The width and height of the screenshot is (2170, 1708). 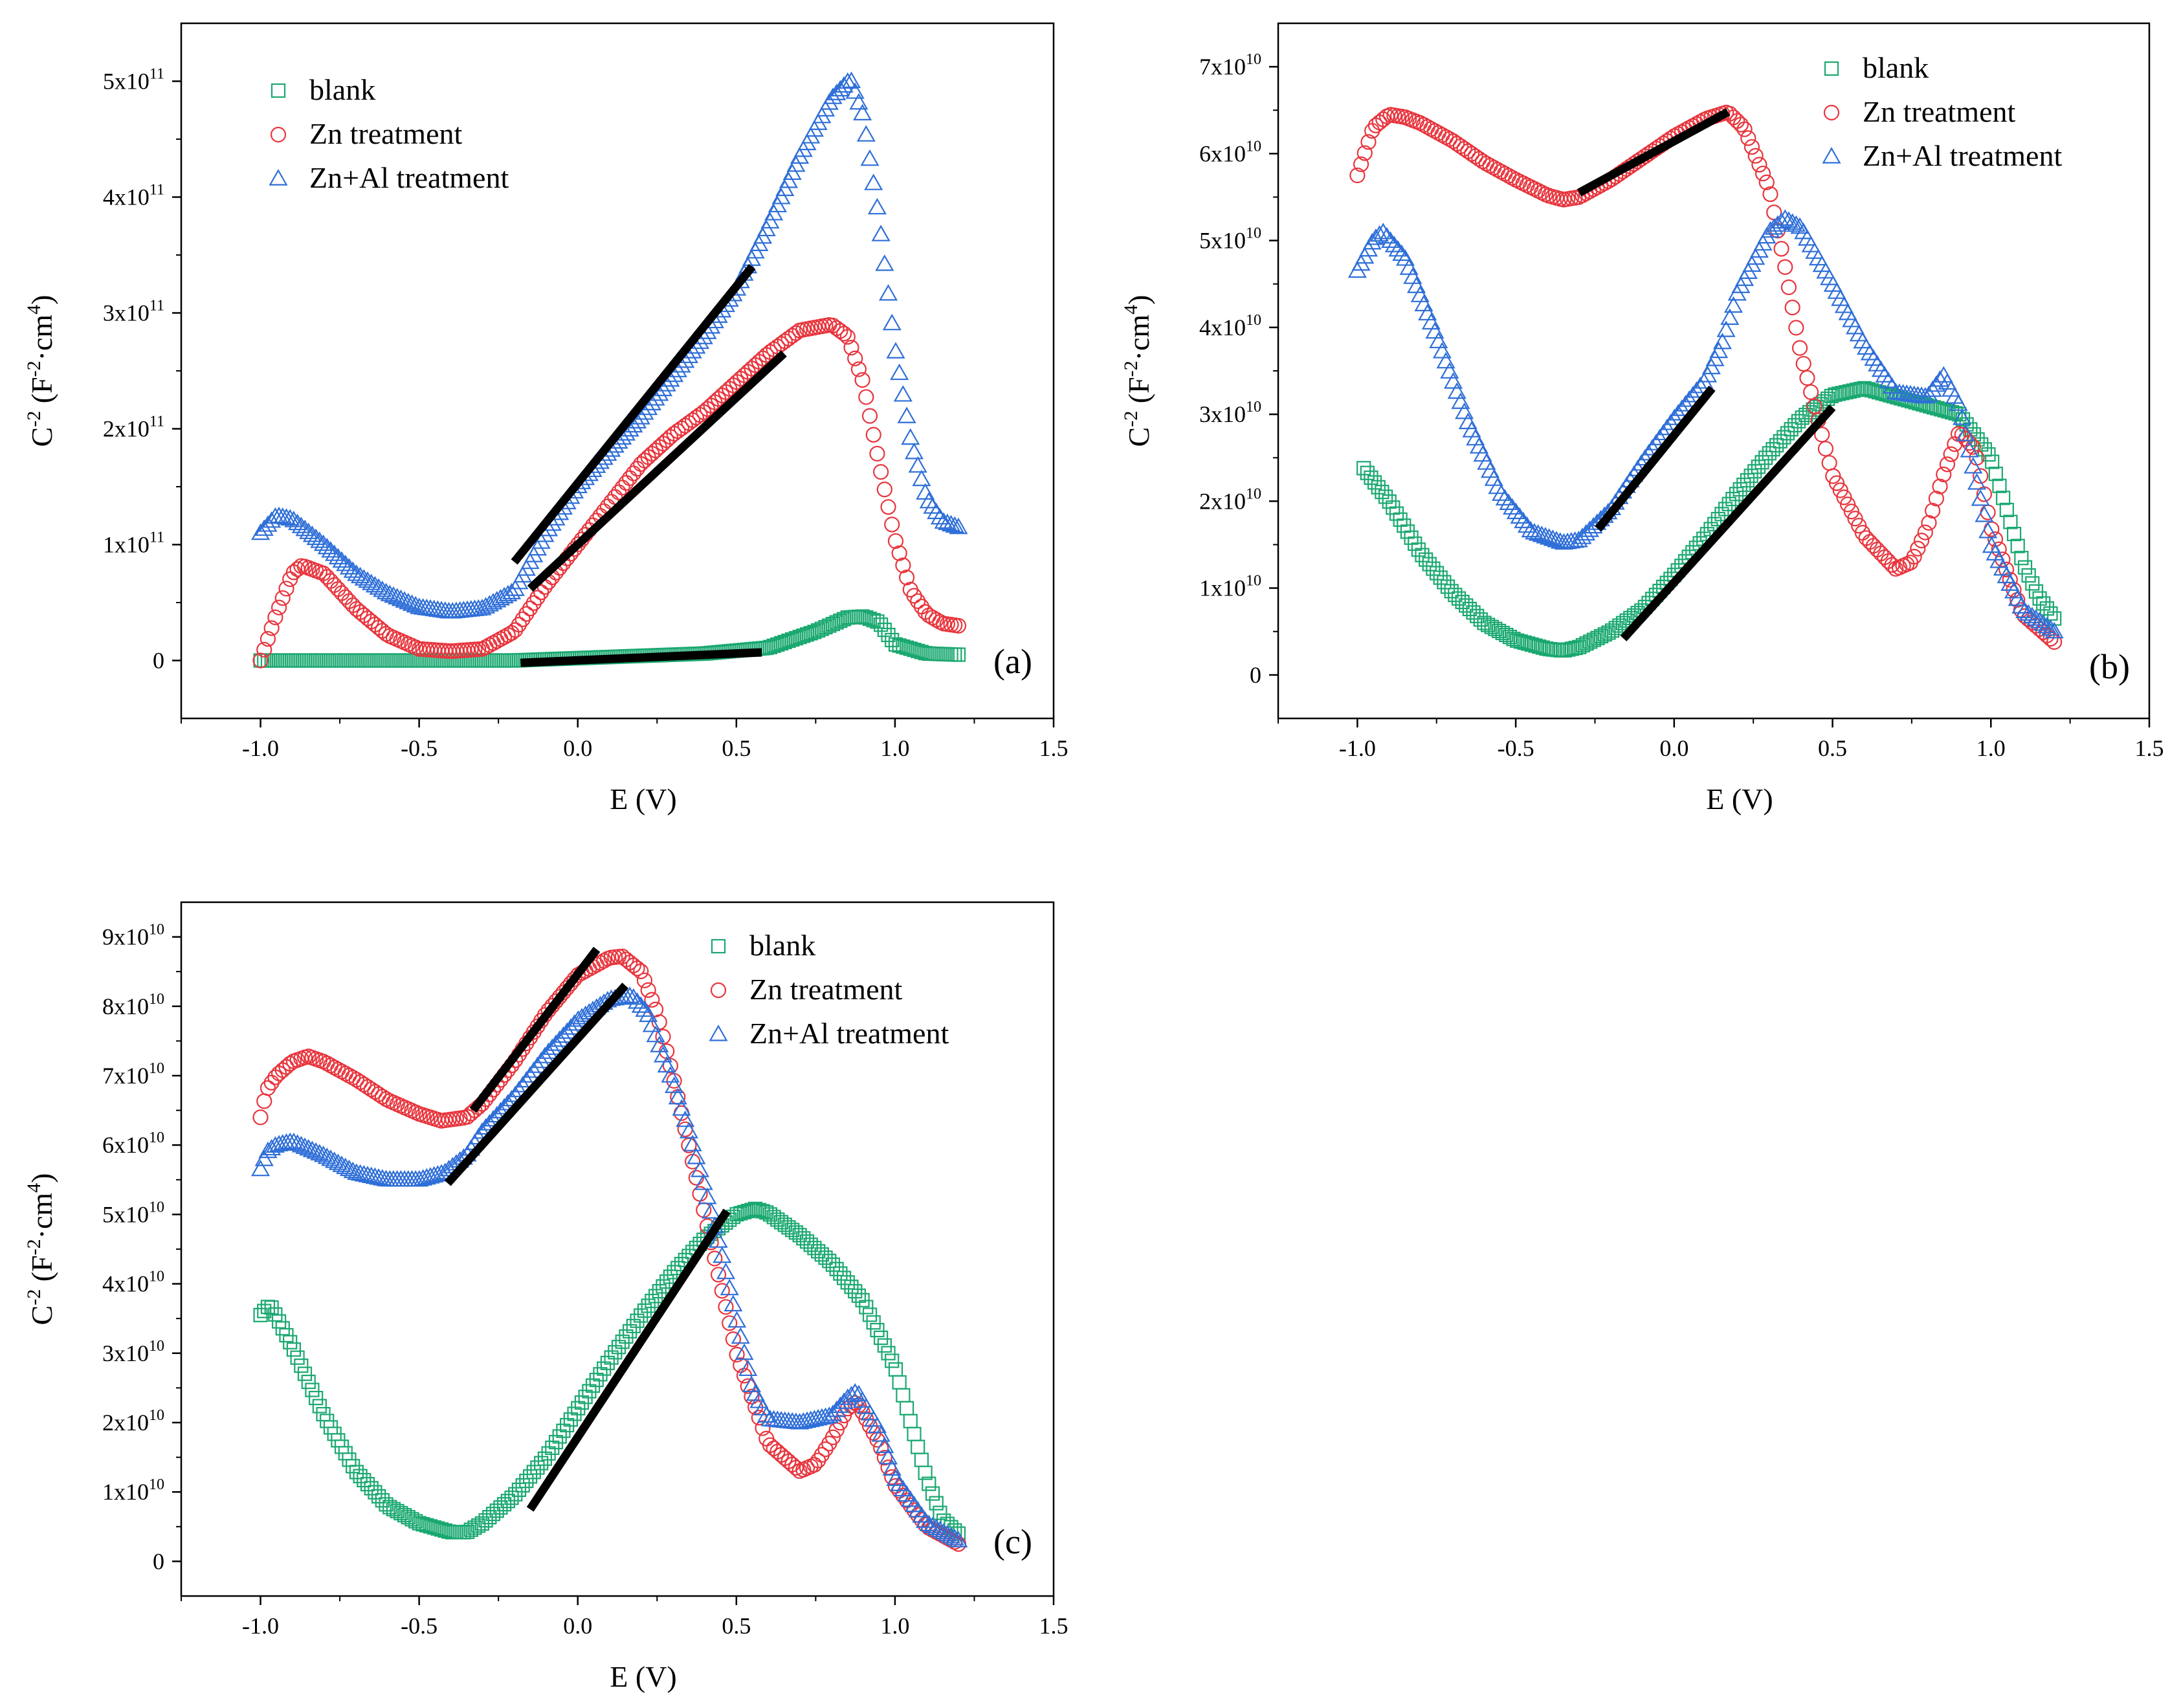 I want to click on y-tick-label: 2x10¹⁰, so click(x=1230, y=500).